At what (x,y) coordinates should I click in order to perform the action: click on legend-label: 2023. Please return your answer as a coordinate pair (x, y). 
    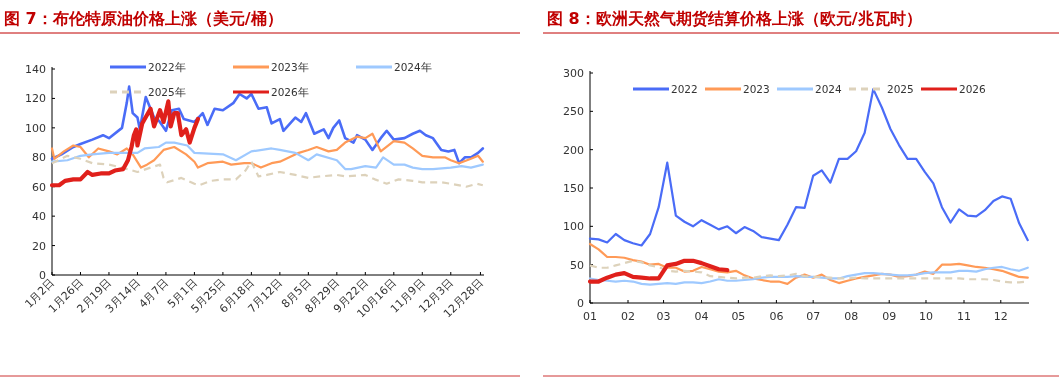
    Looking at the image, I should click on (756, 89).